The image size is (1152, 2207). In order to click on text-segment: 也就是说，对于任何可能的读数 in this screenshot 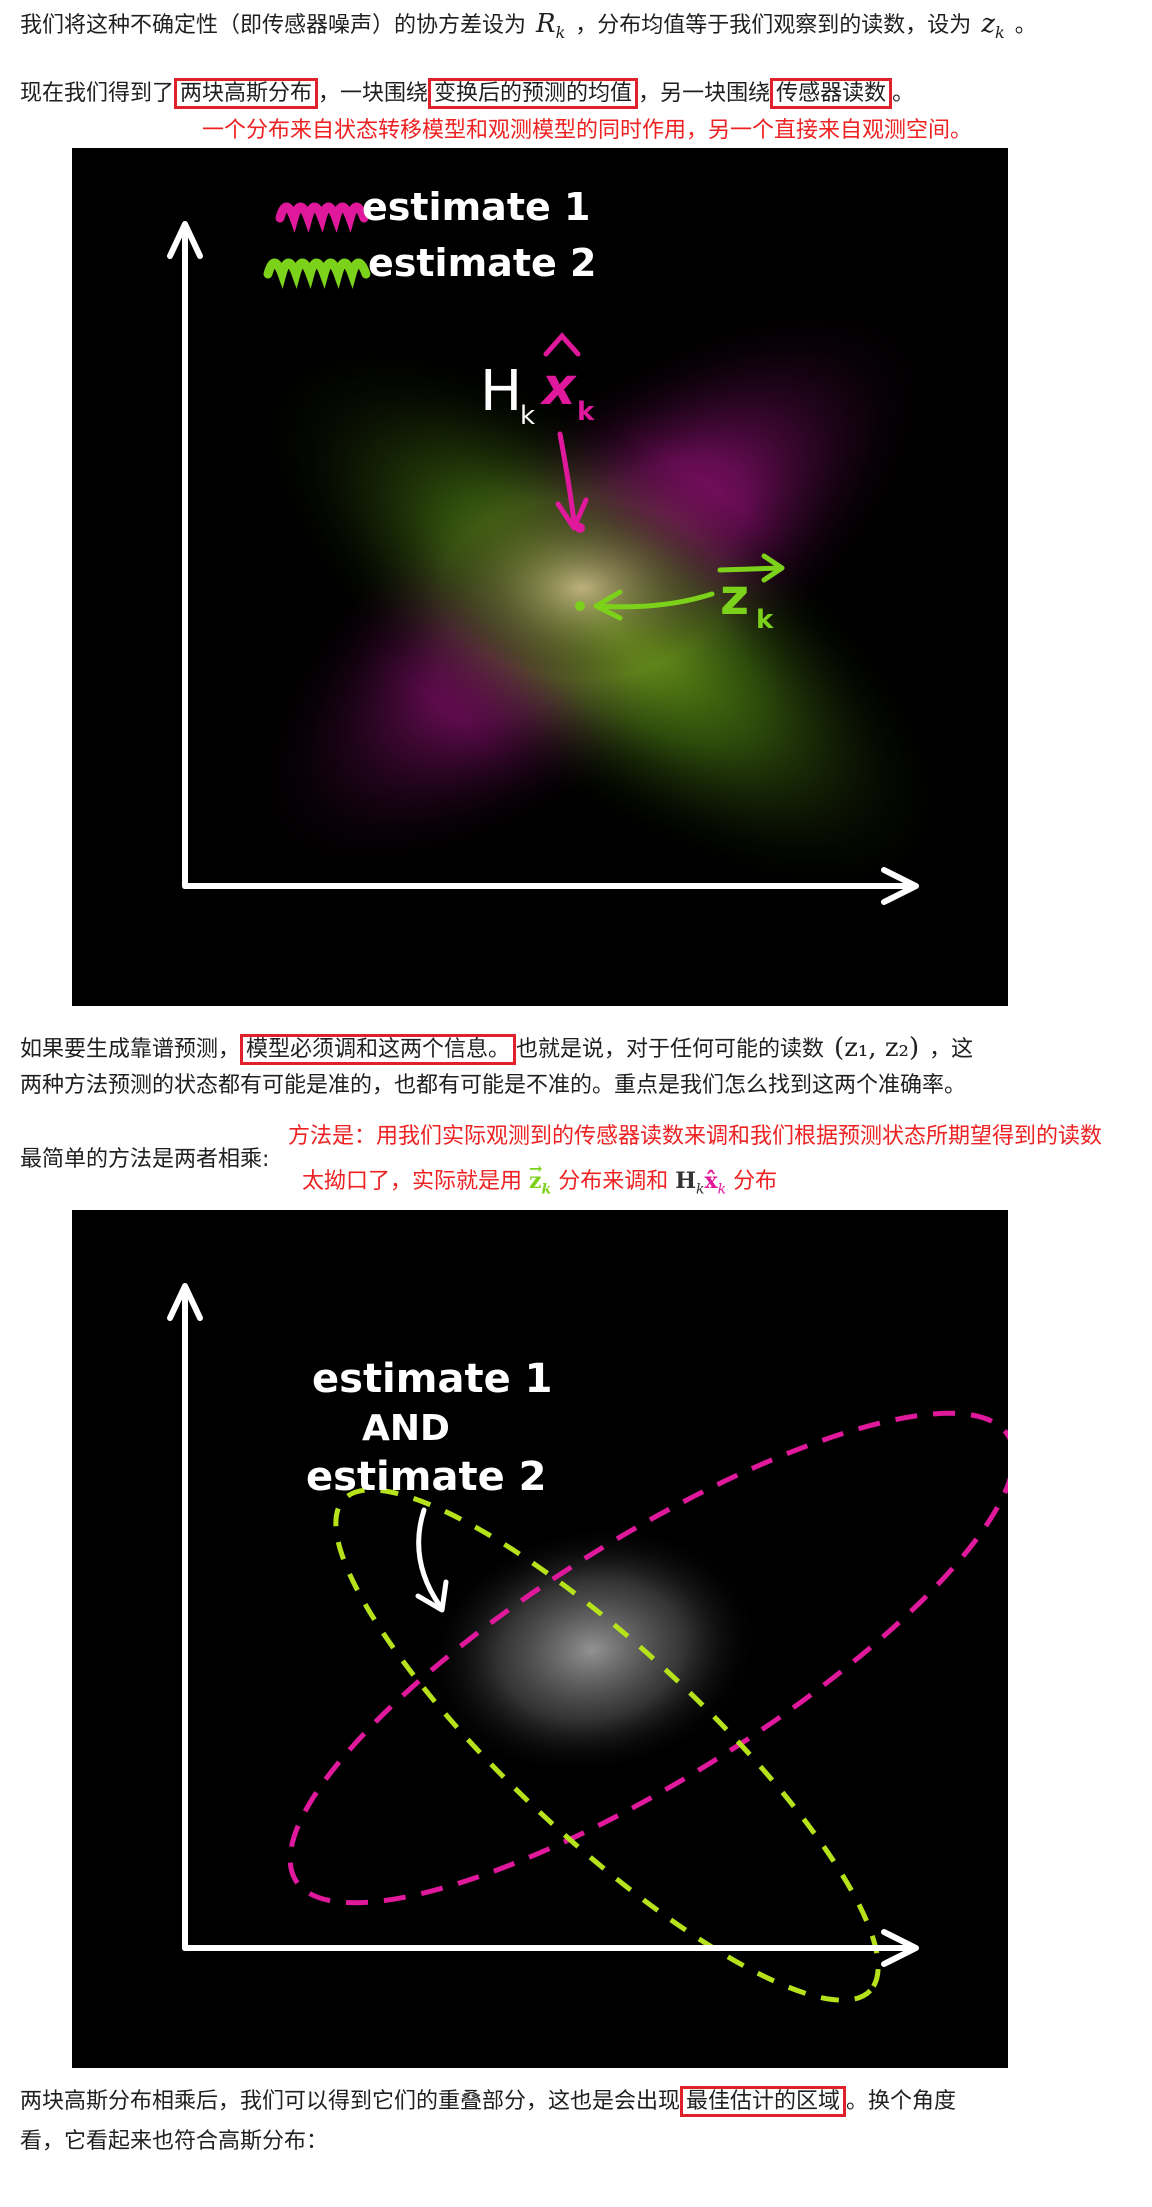, I will do `click(670, 1049)`.